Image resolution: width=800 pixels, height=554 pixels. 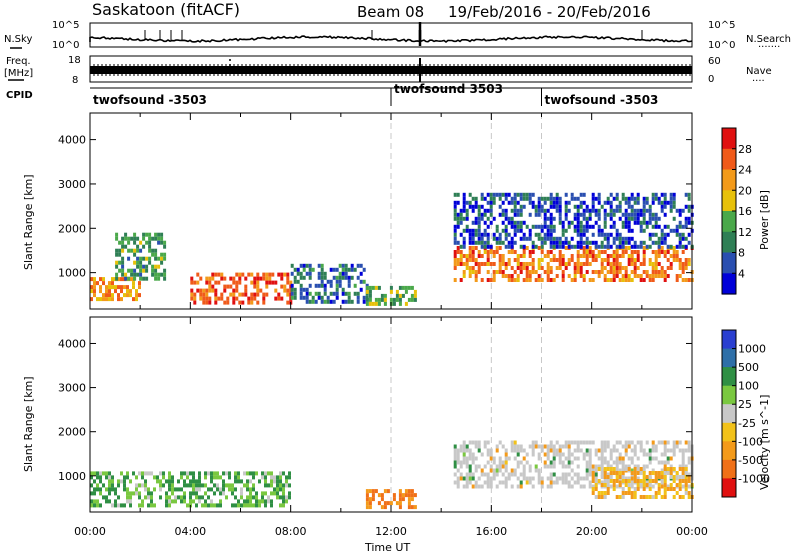 What do you see at coordinates (90, 531) in the screenshot?
I see `x-tick-label: 00:00` at bounding box center [90, 531].